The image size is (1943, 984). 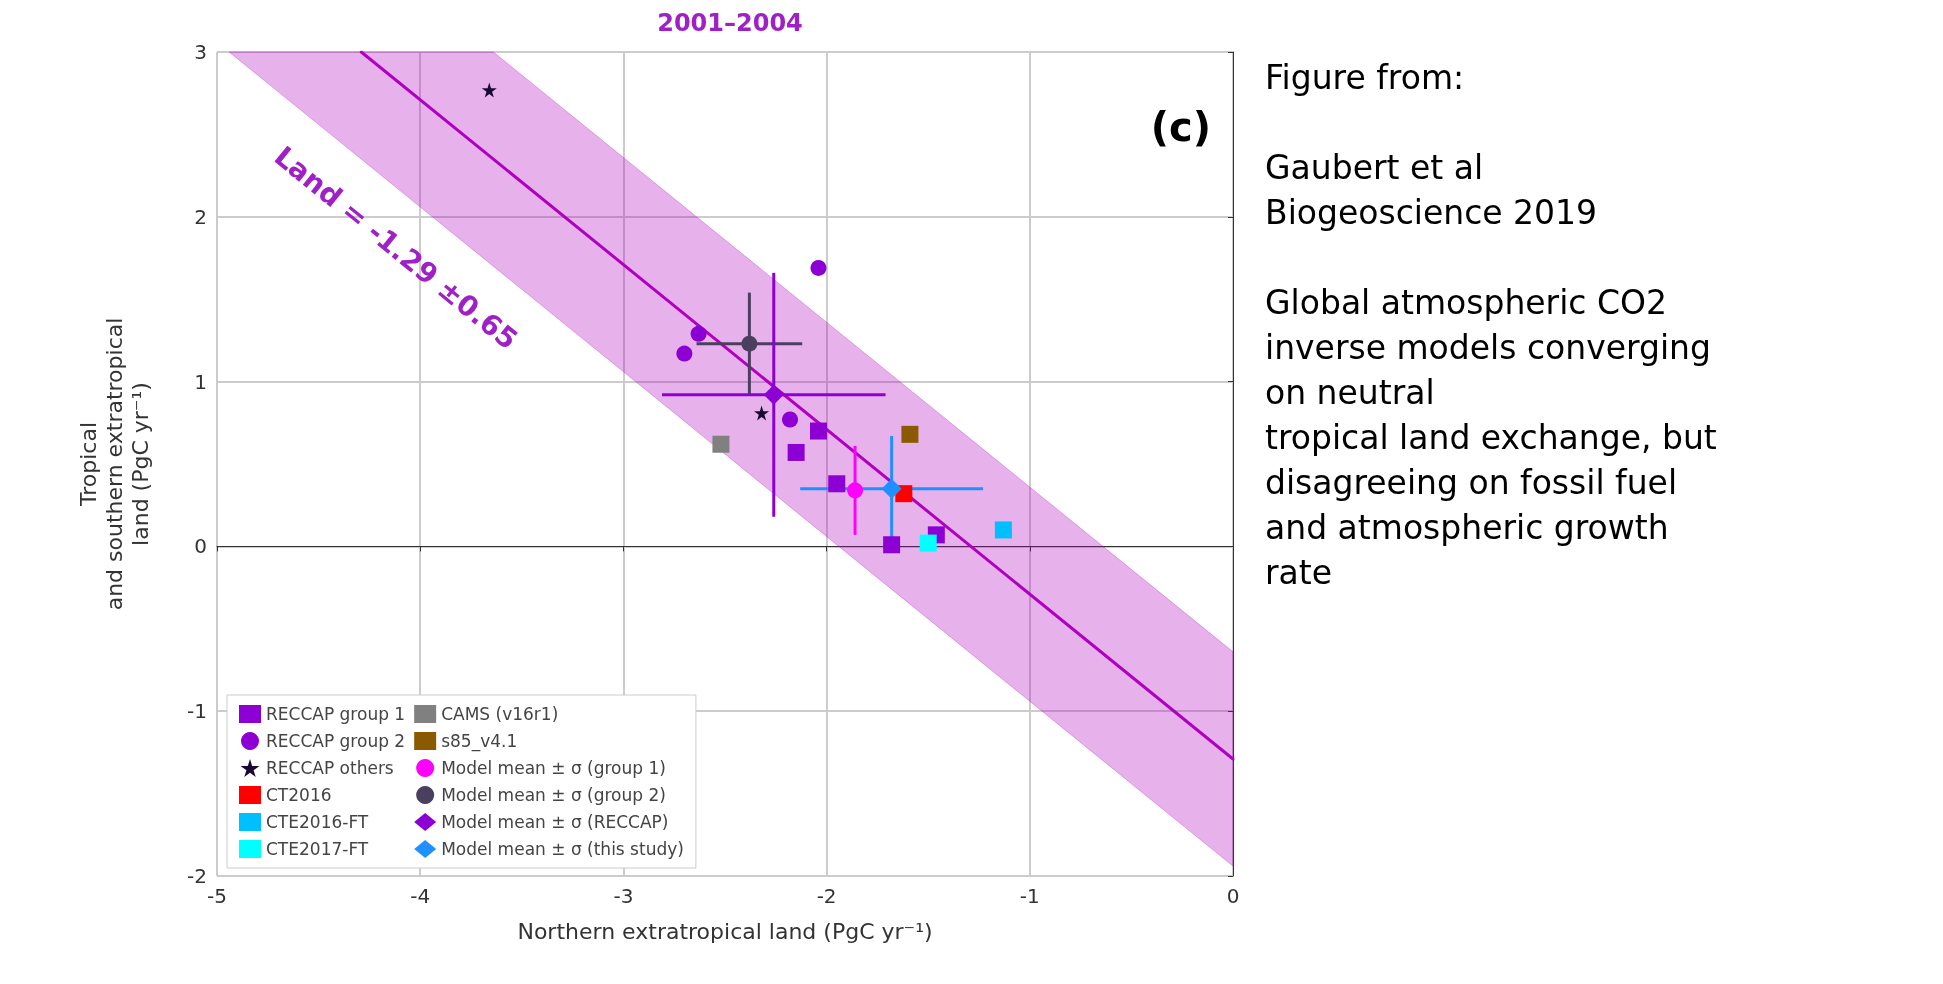 What do you see at coordinates (1233, 896) in the screenshot?
I see `x-tick-label: 0` at bounding box center [1233, 896].